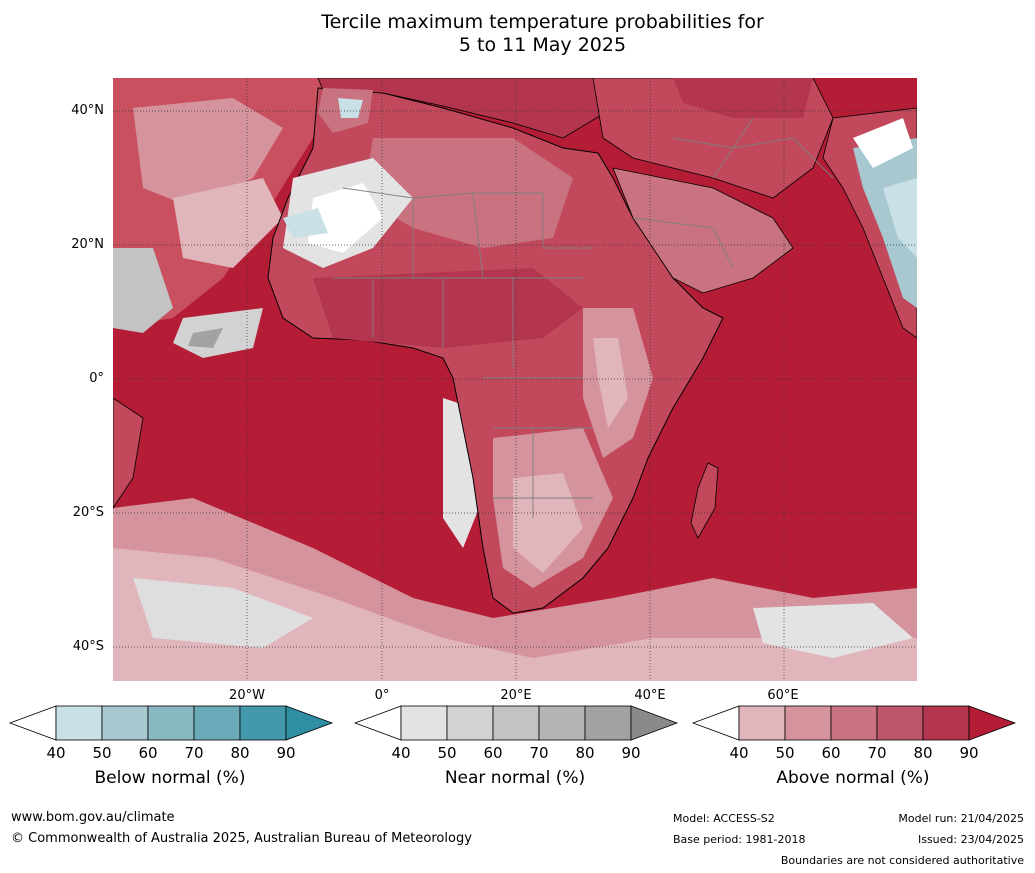 The width and height of the screenshot is (1035, 873). I want to click on colorbar-above-tick-label: 80, so click(923, 753).